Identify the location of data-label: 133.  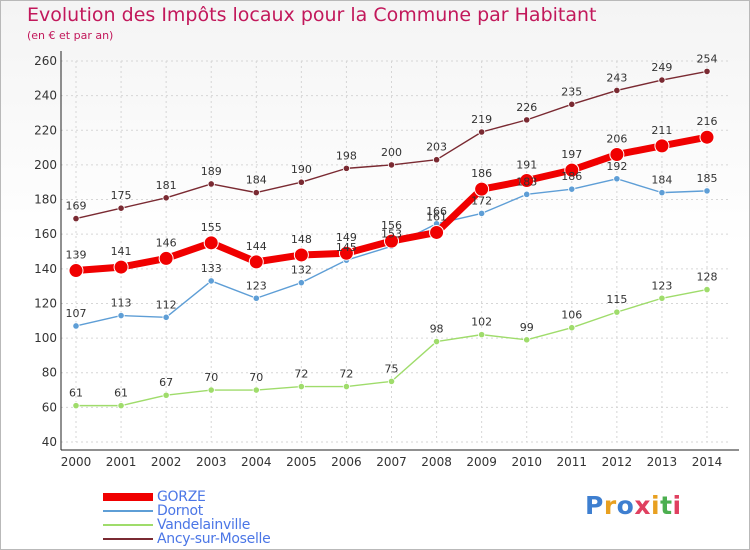
(211, 268).